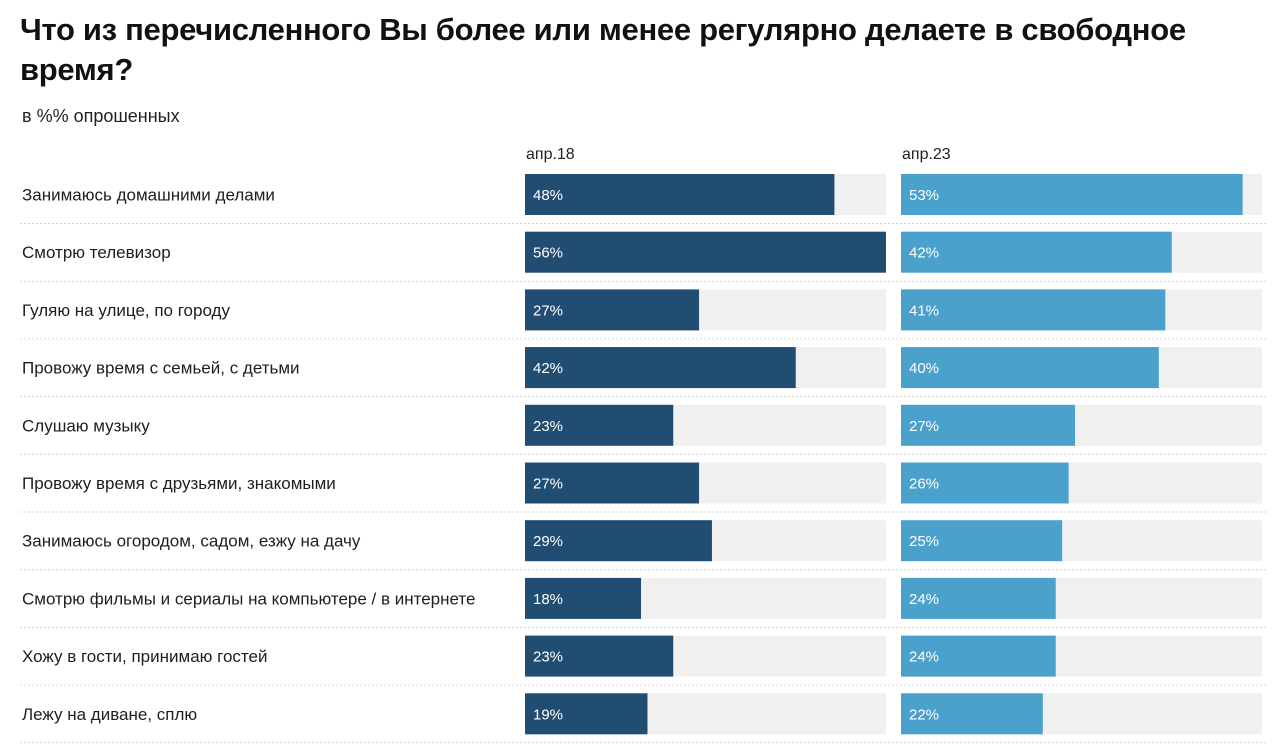  I want to click on row-label: Лежу на диване, сплю, so click(109, 714).